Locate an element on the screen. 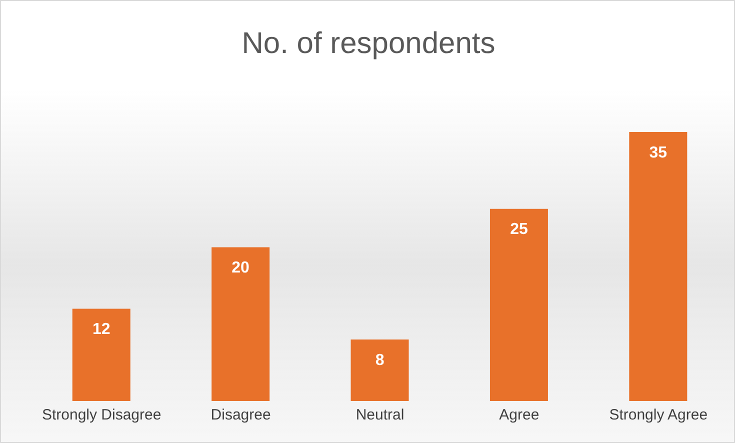 The image size is (735, 443). chart-title: No. of respondents is located at coordinates (368, 44).